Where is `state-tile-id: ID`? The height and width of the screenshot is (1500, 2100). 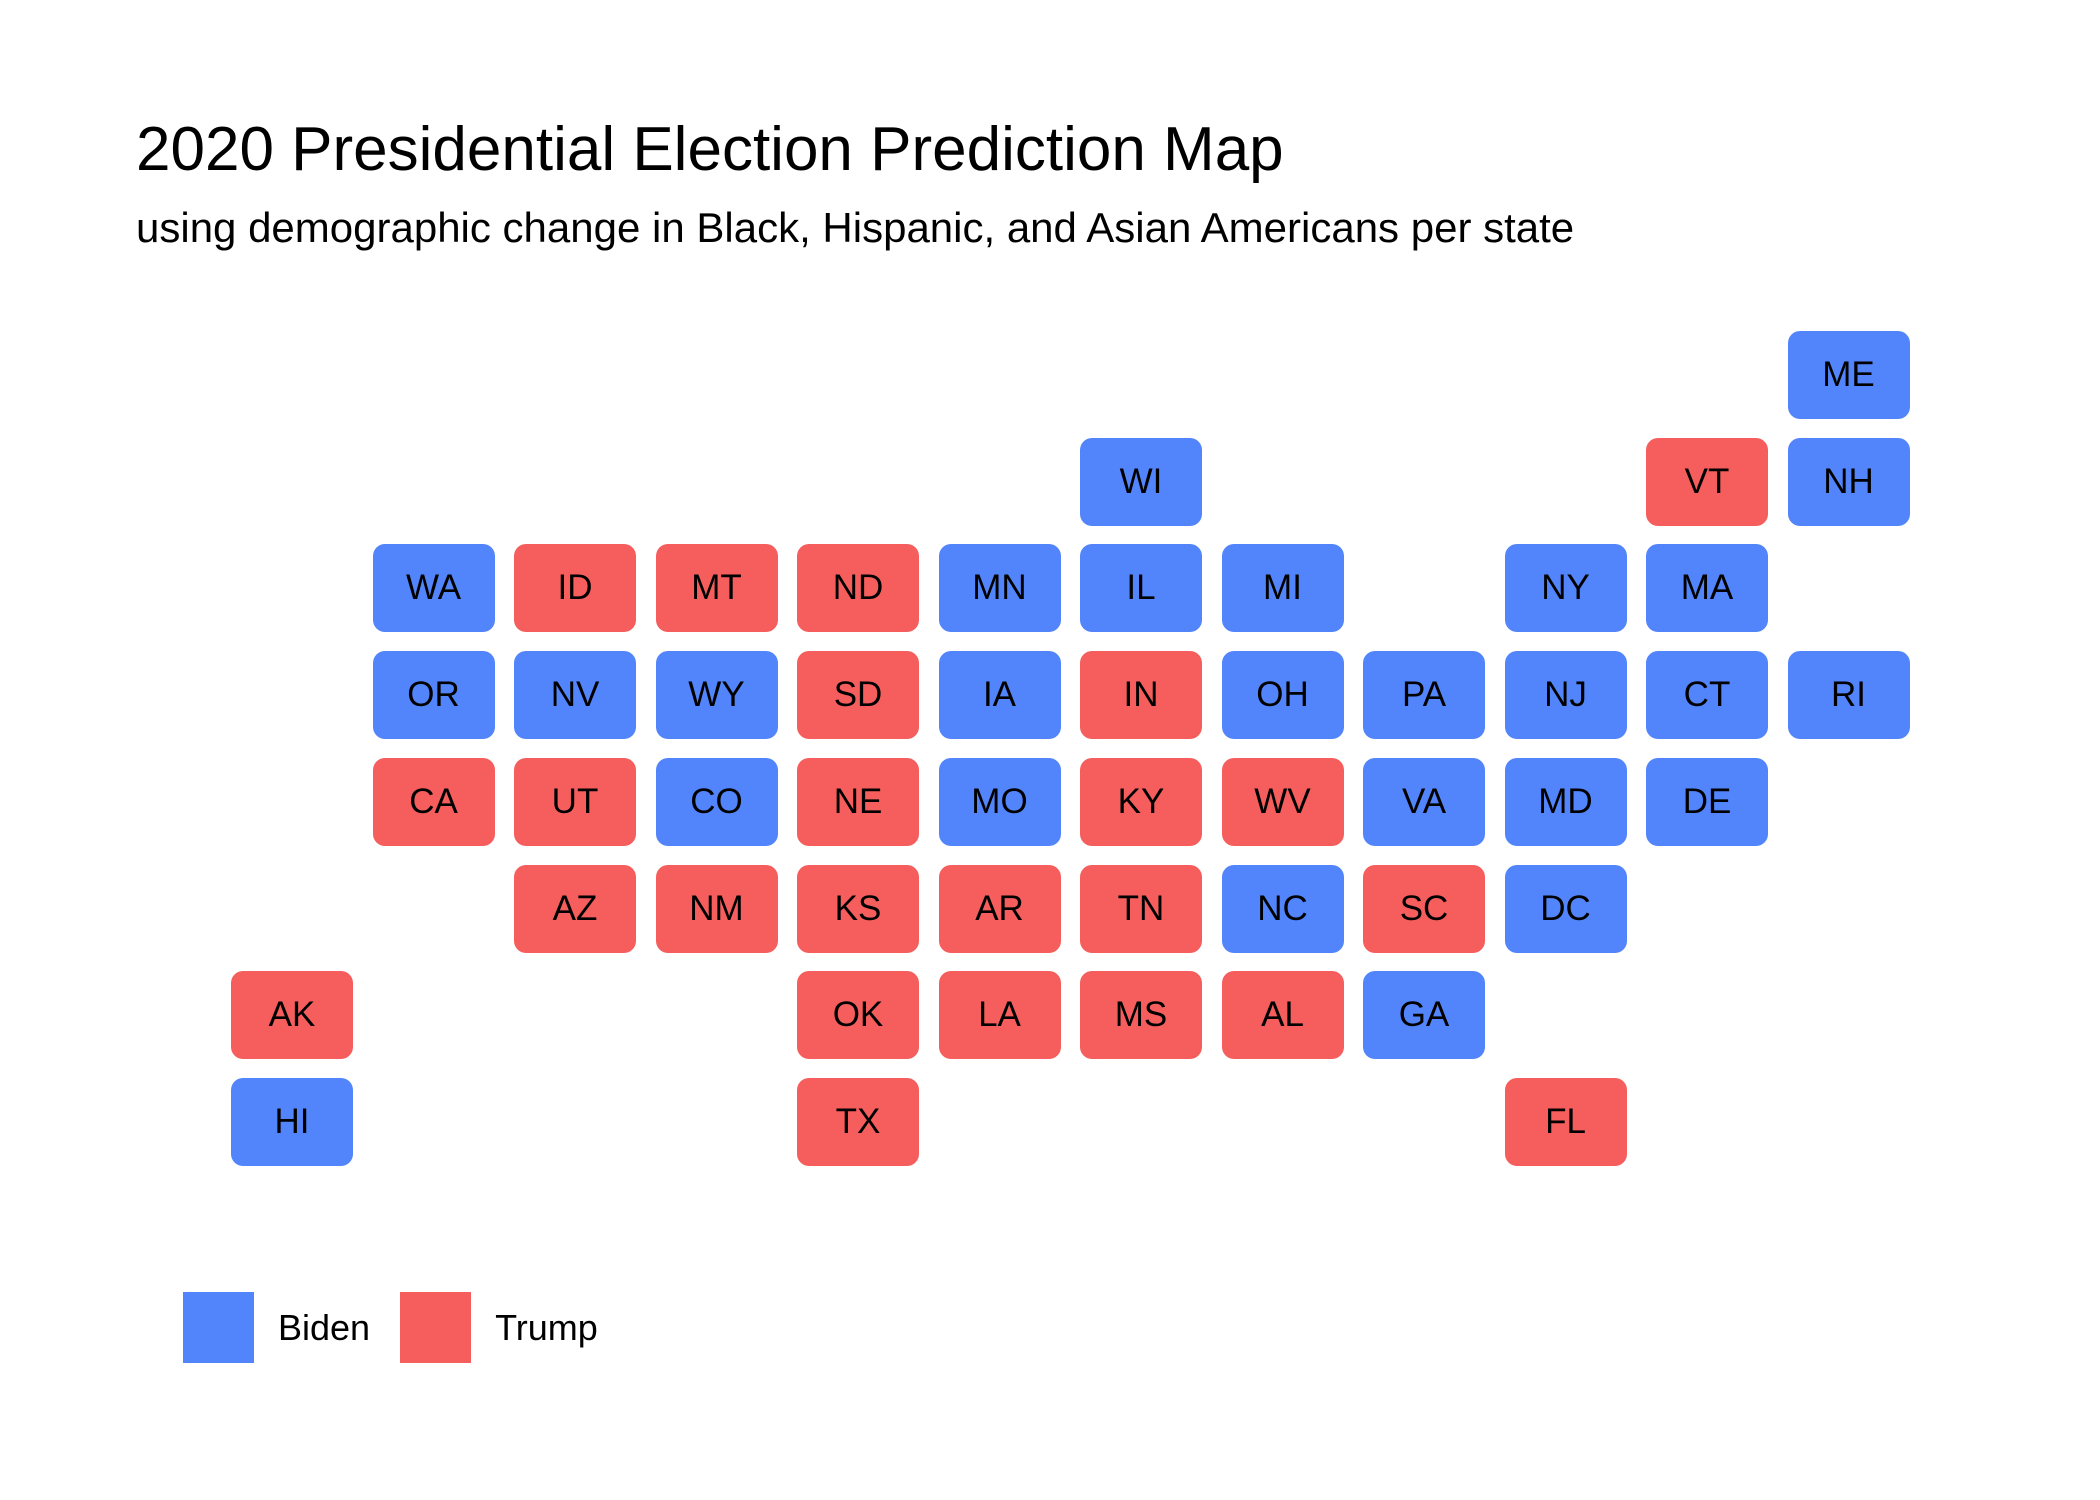
state-tile-id: ID is located at coordinates (575, 588).